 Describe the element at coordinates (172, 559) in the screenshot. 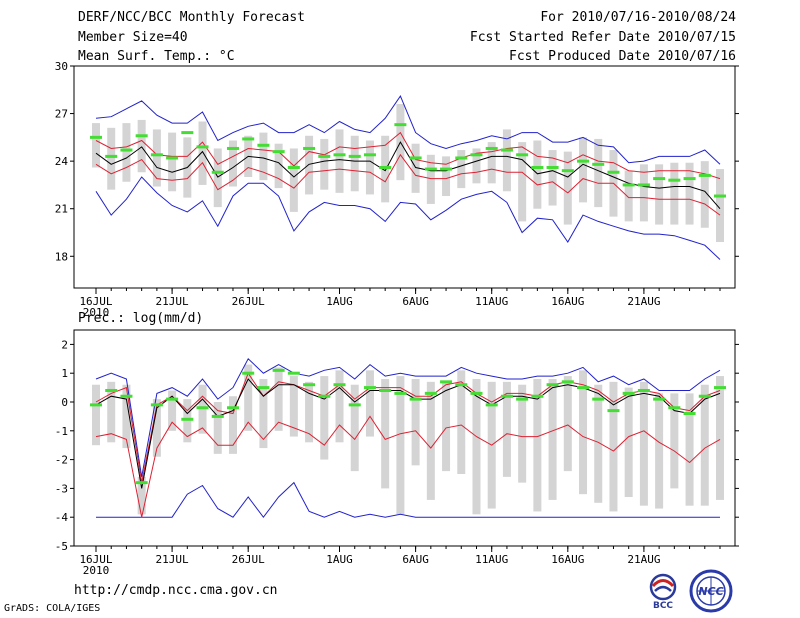

I see `prec-xtick-label: 21JUL` at that location.